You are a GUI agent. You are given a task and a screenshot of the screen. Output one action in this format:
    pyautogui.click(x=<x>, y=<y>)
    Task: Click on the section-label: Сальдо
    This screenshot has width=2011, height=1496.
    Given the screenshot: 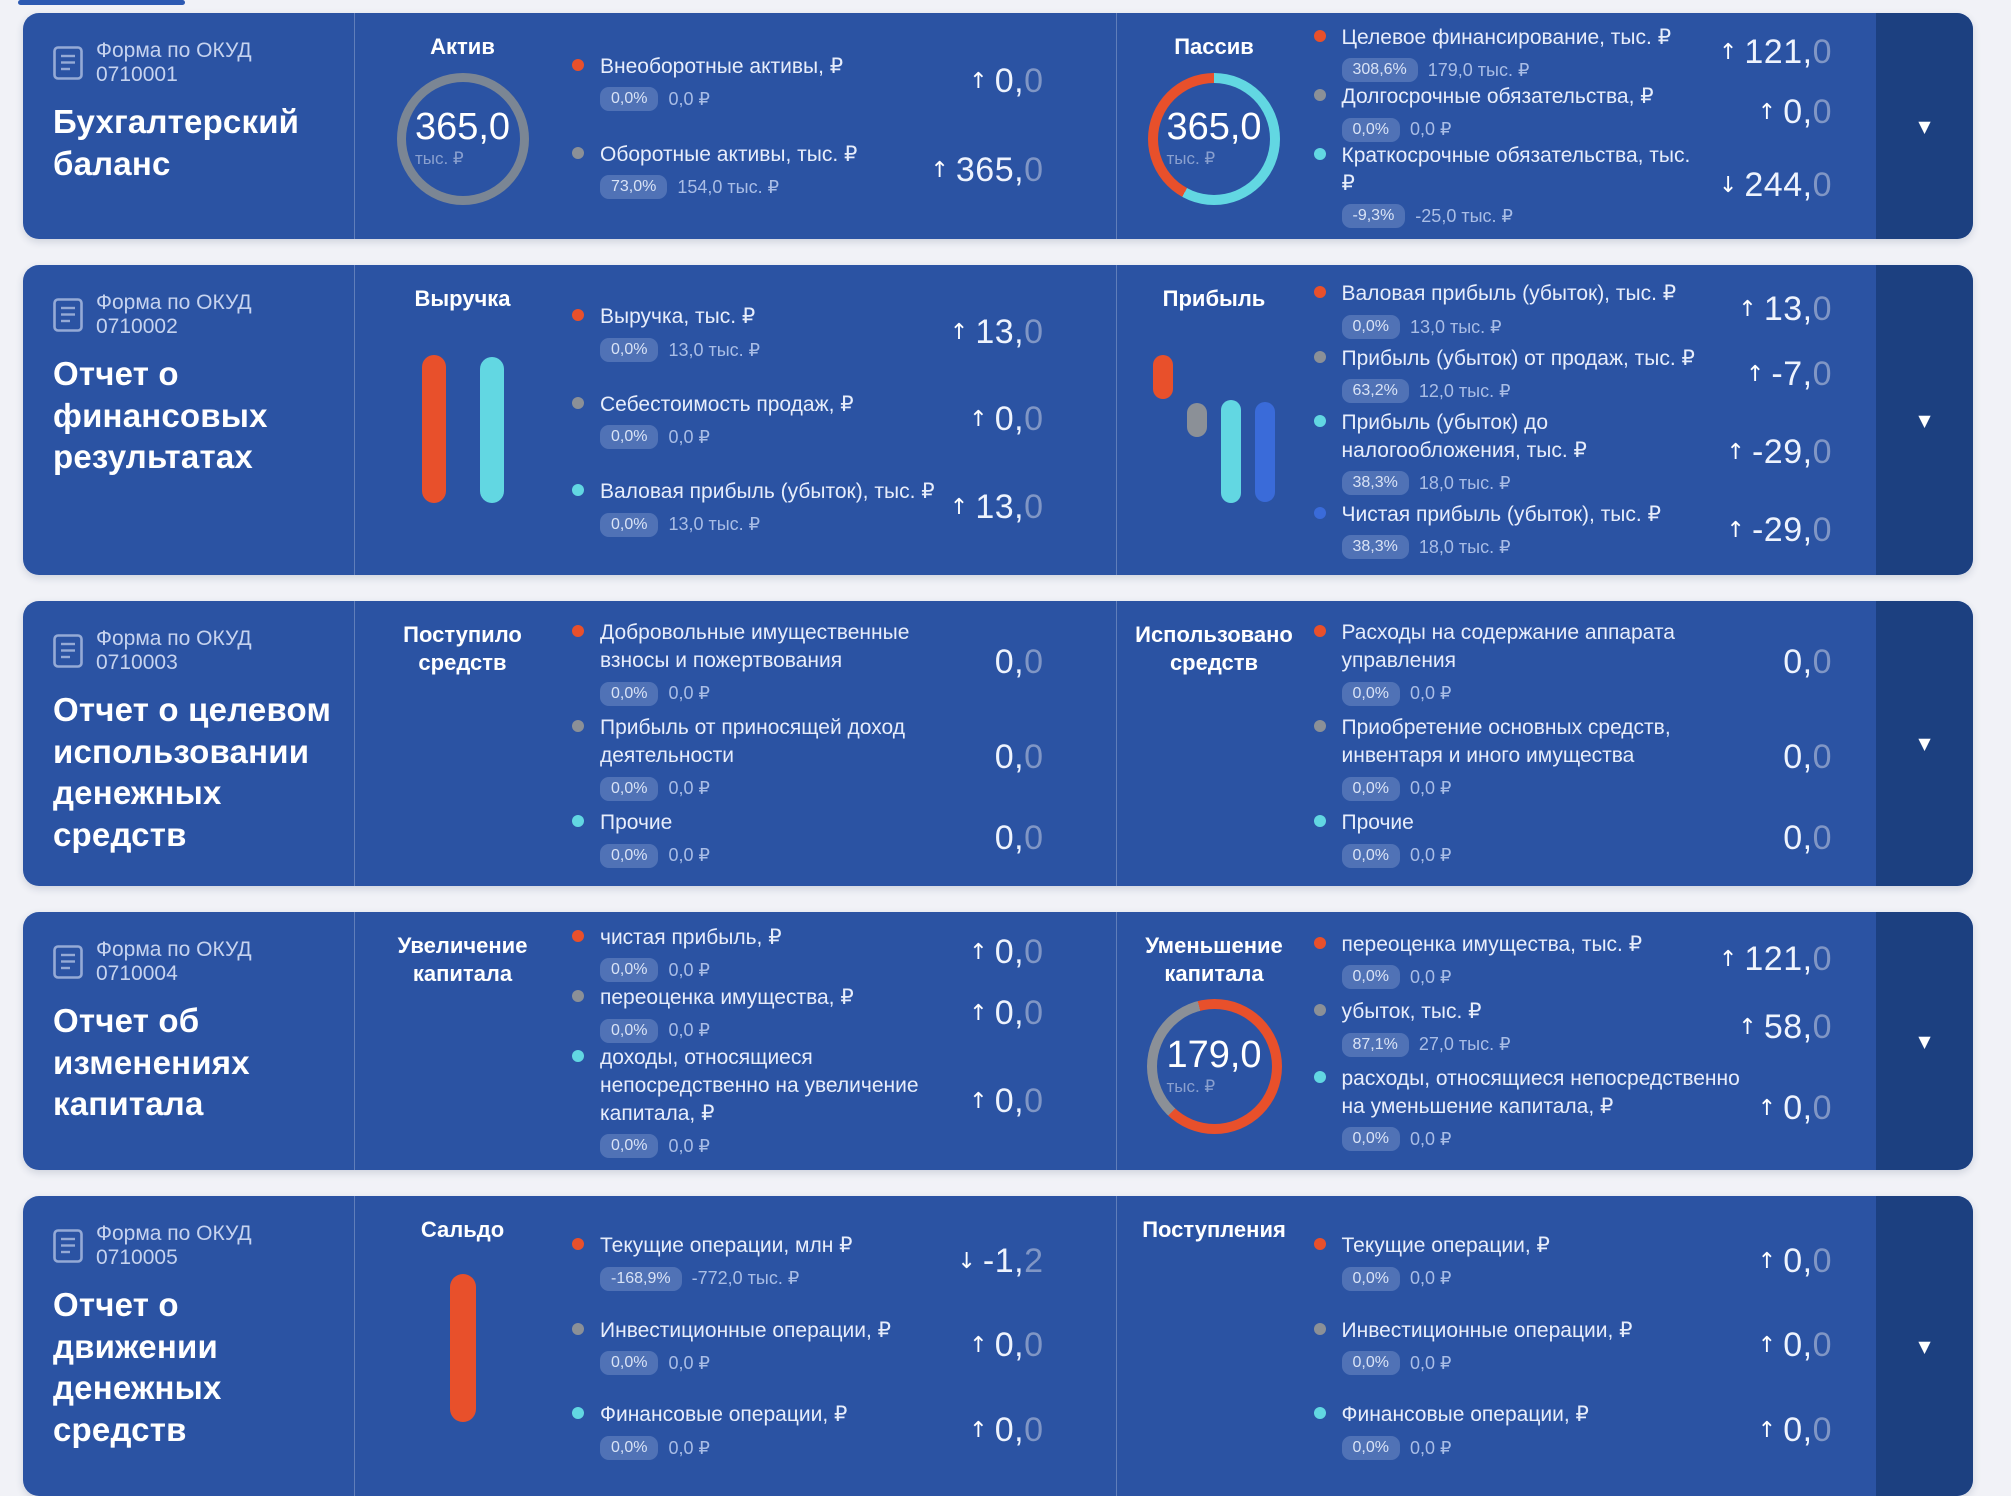 What is the action you would take?
    pyautogui.click(x=462, y=1229)
    